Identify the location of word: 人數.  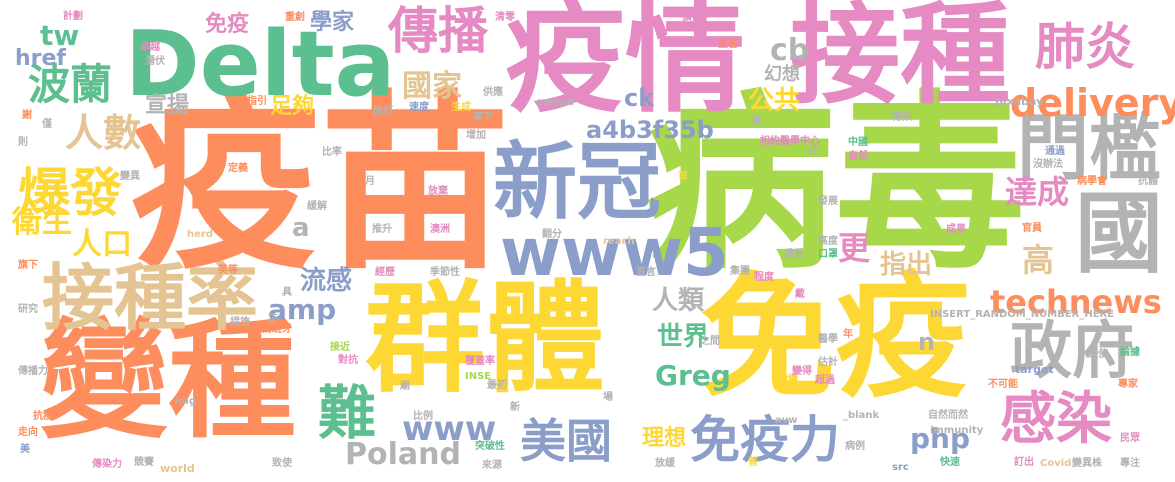
(103, 133).